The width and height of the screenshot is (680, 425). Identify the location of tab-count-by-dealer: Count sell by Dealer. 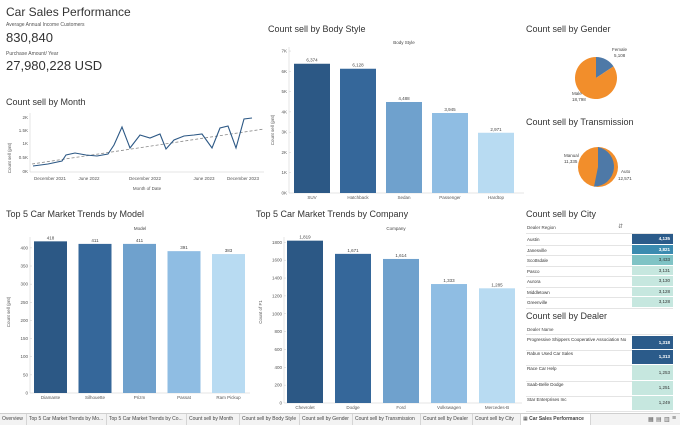
(447, 419).